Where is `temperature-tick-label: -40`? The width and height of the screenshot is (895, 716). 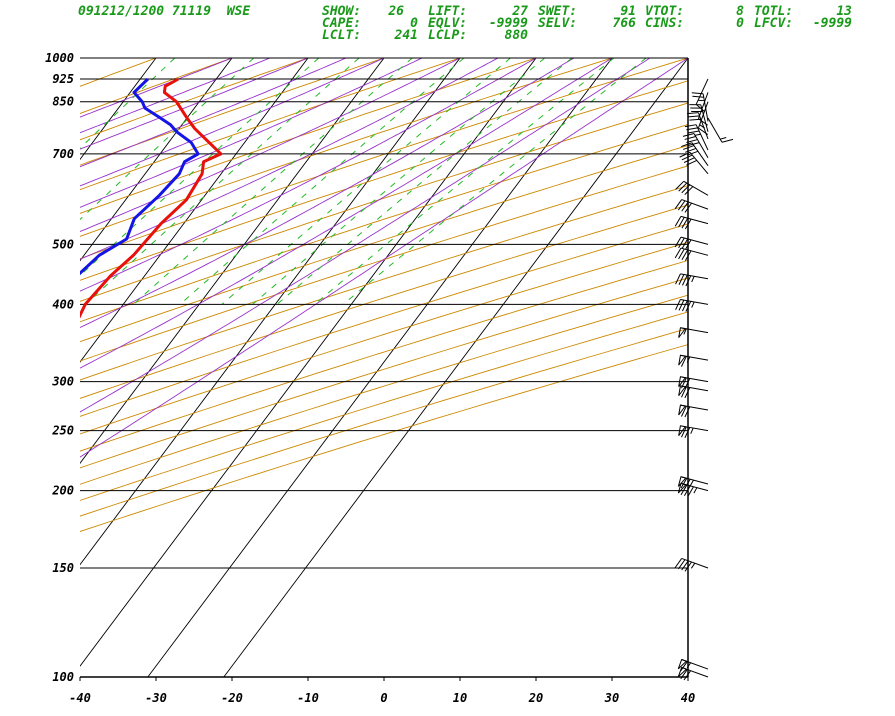 temperature-tick-label: -40 is located at coordinates (80, 698).